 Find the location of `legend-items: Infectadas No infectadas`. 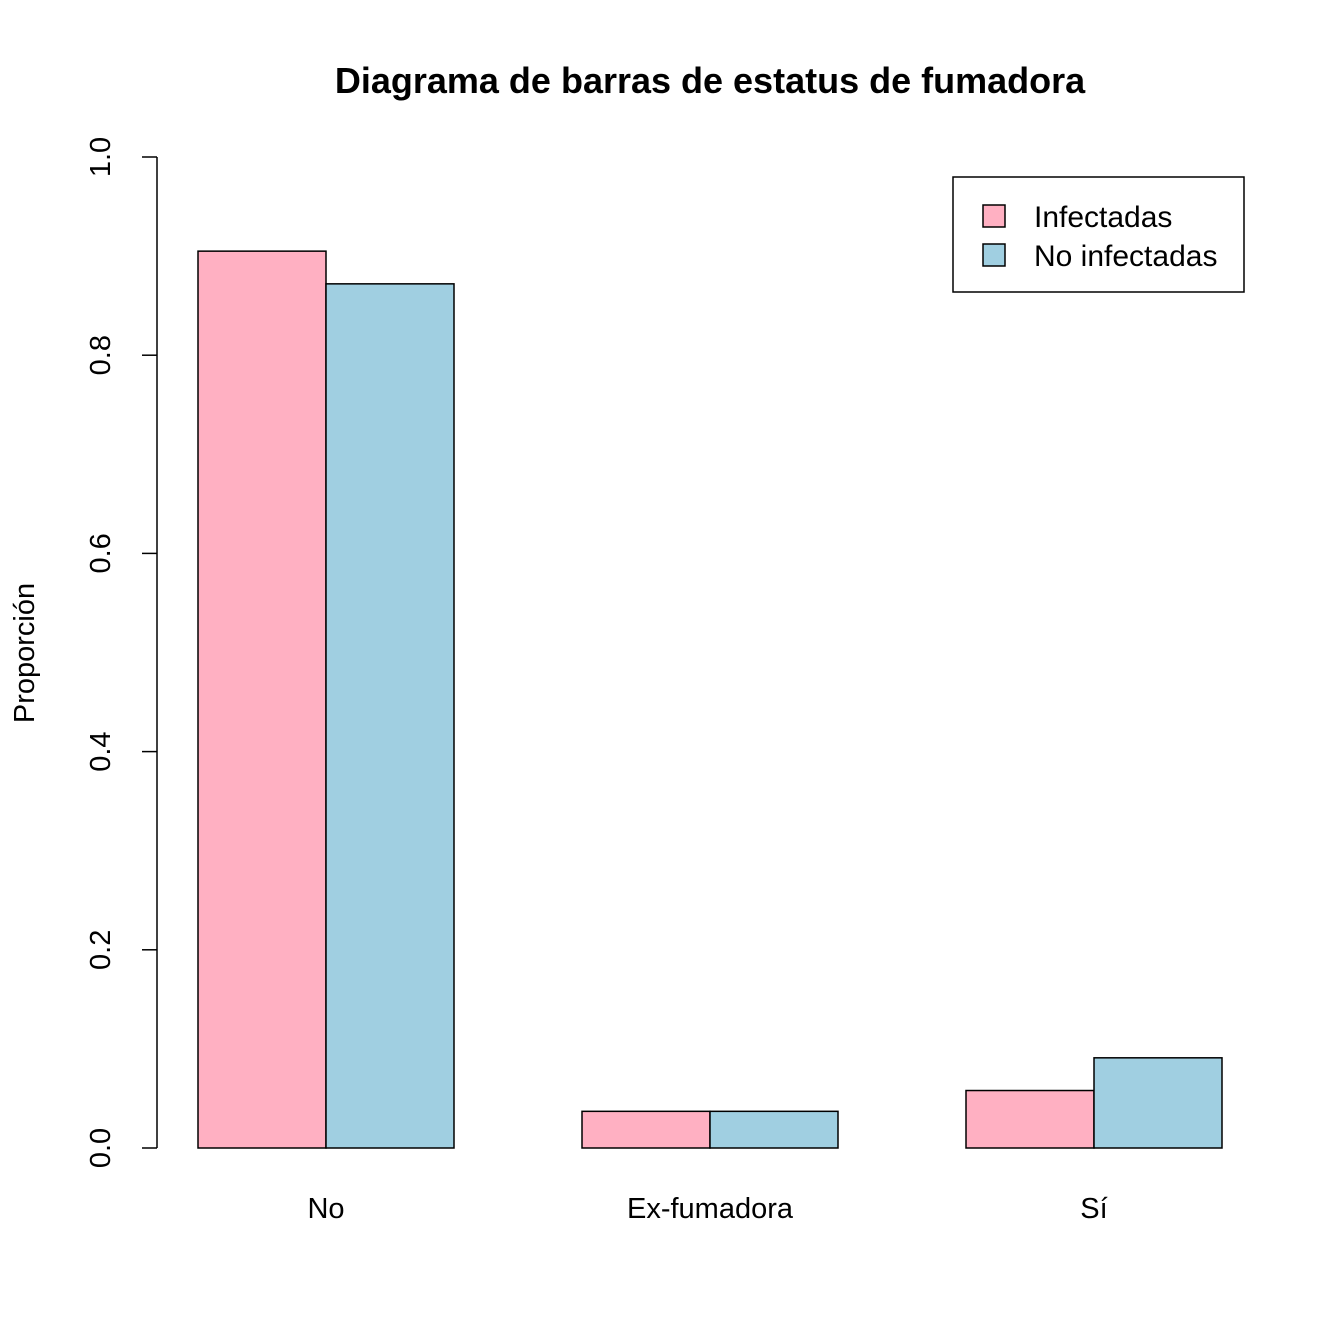

legend-items: Infectadas No infectadas is located at coordinates (1099, 237).